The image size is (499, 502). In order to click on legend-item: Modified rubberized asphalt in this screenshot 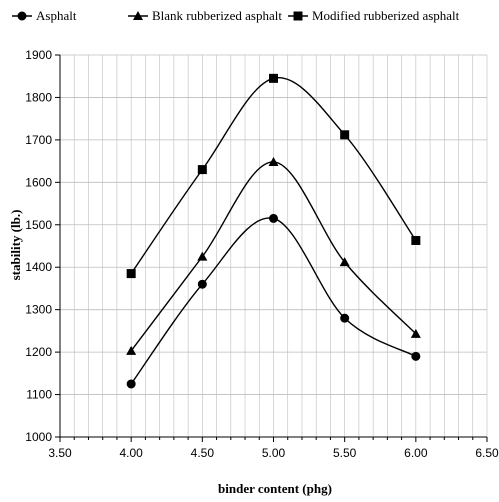, I will do `click(374, 15)`.